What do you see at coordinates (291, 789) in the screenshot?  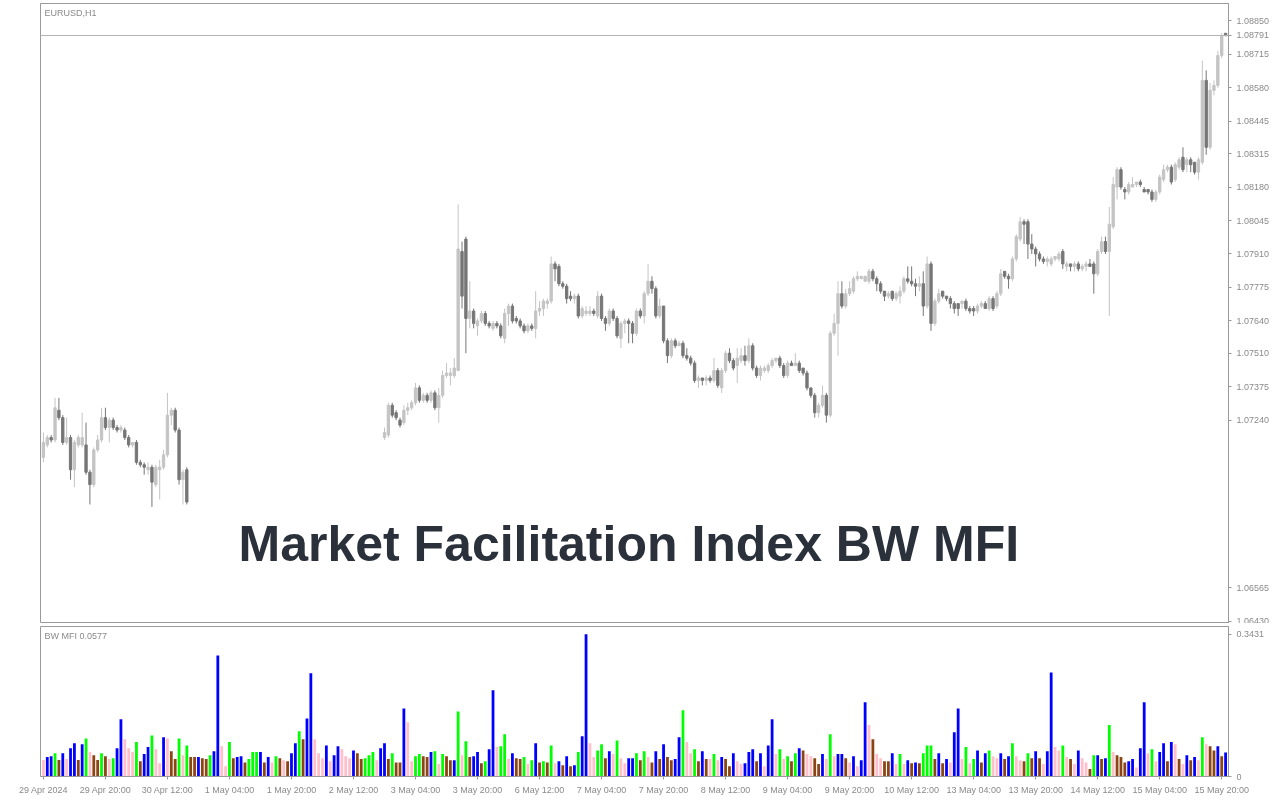 I see `x-tick-label: 1 May 20:00` at bounding box center [291, 789].